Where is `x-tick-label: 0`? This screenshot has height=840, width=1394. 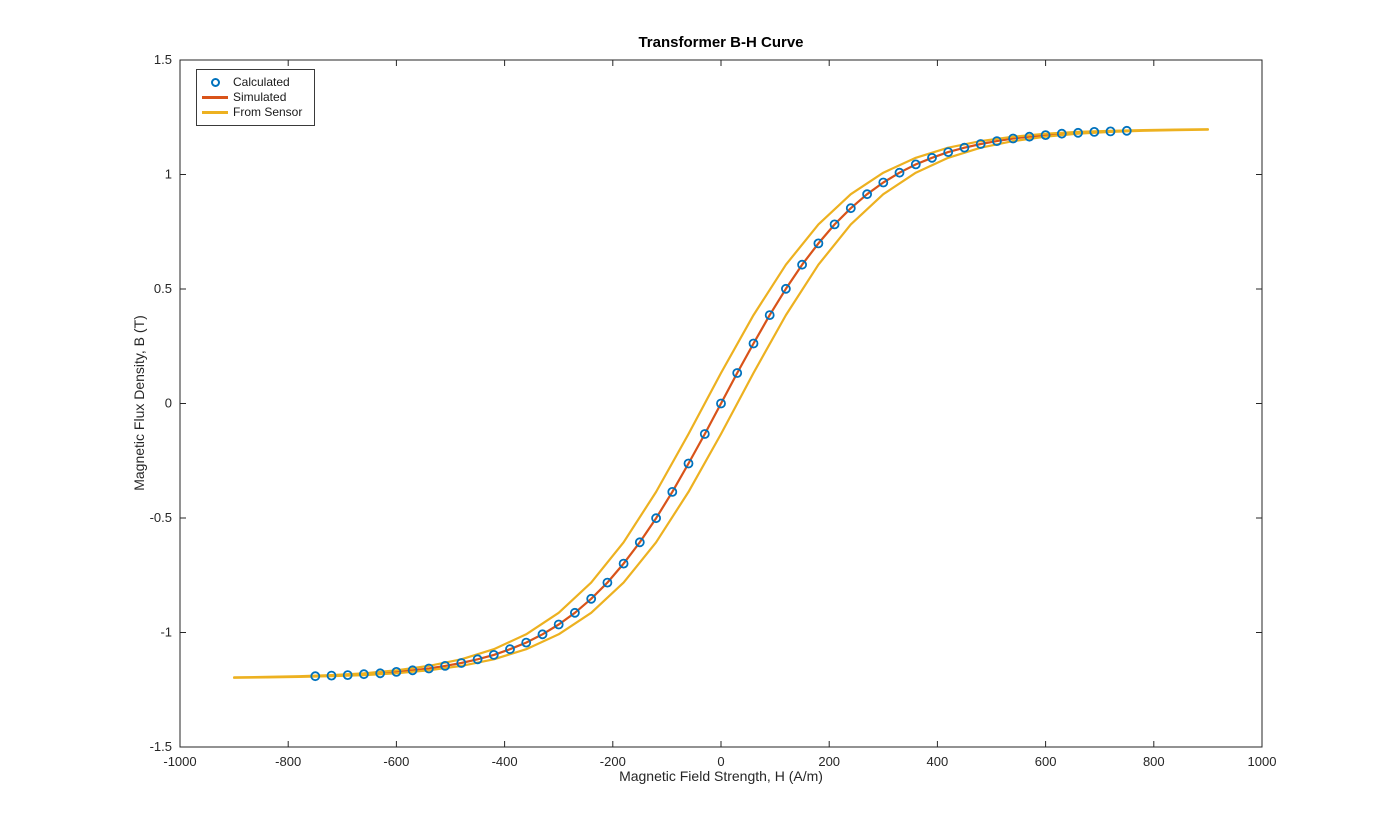
x-tick-label: 0 is located at coordinates (720, 761).